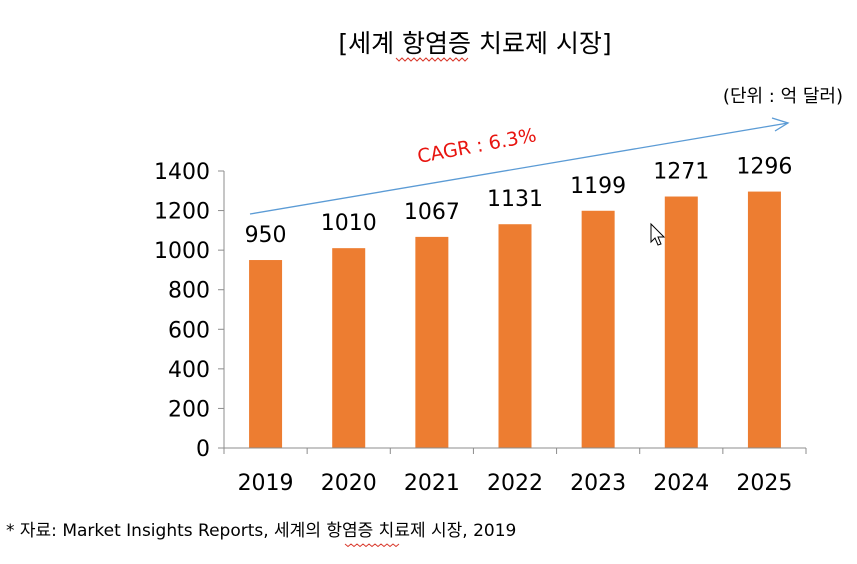  What do you see at coordinates (182, 172) in the screenshot?
I see `y-tick-label: 1400` at bounding box center [182, 172].